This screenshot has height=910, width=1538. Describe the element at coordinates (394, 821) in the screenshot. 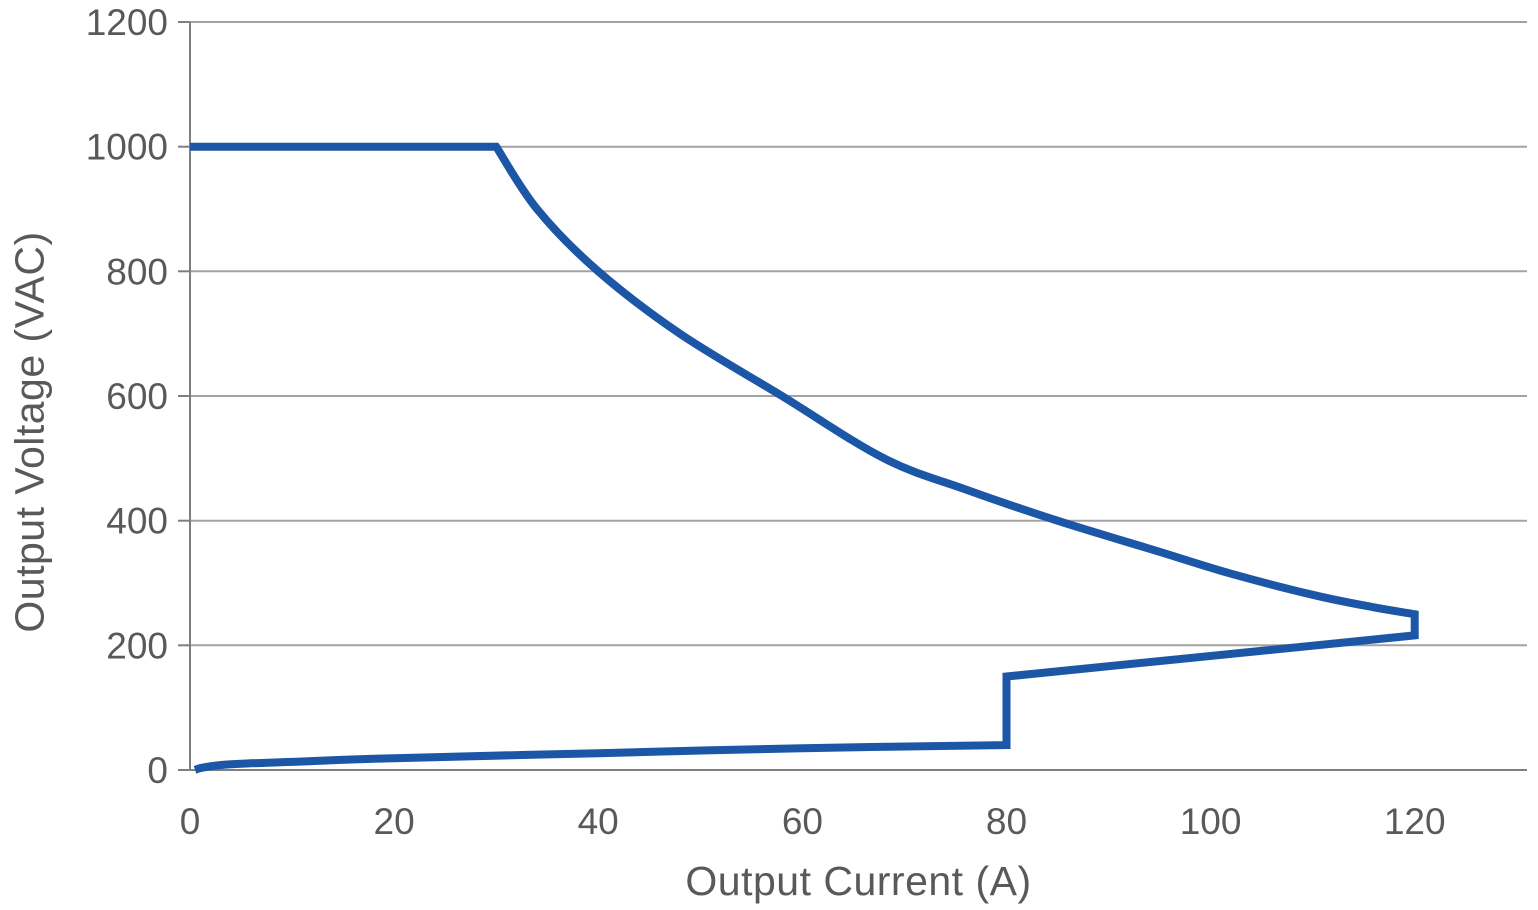

I see `x-tick-label-20: 20` at that location.